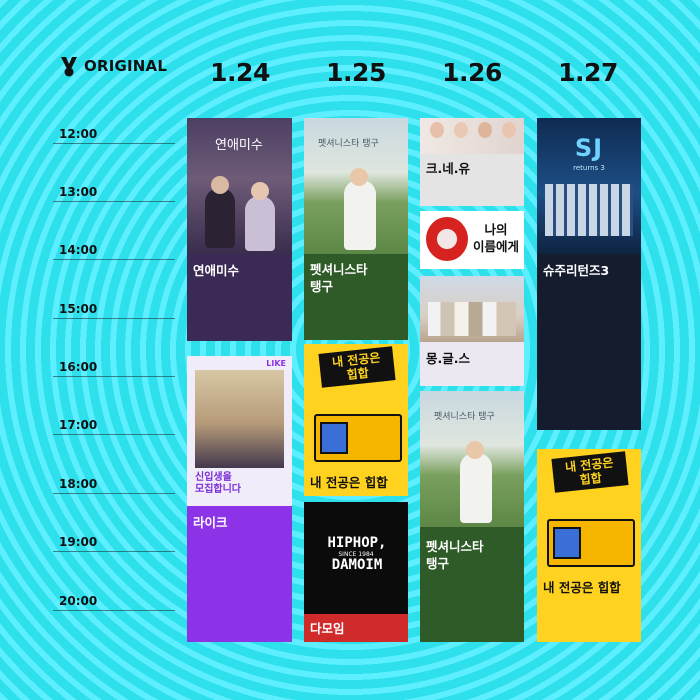 The height and width of the screenshot is (700, 700). Describe the element at coordinates (327, 628) in the screenshot. I see `show-title: 다모임` at that location.